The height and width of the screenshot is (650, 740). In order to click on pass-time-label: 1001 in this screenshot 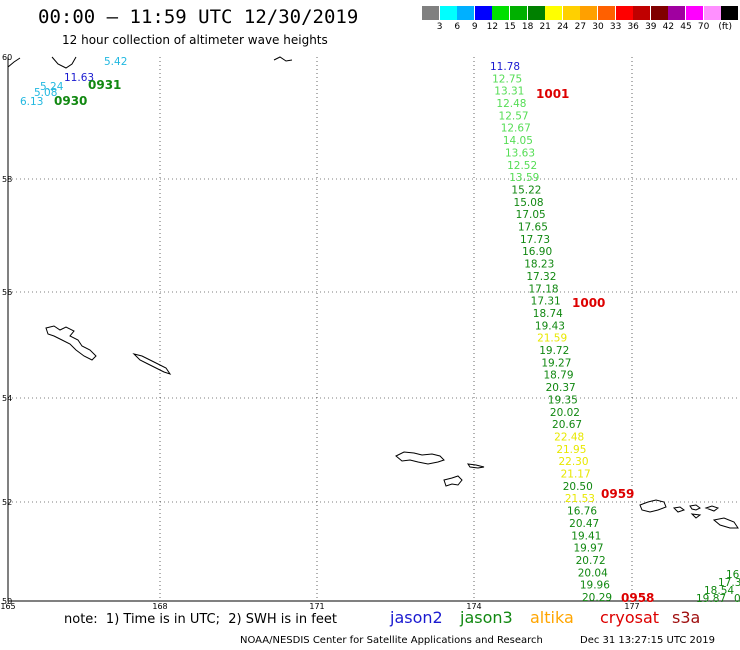, I will do `click(552, 94)`.